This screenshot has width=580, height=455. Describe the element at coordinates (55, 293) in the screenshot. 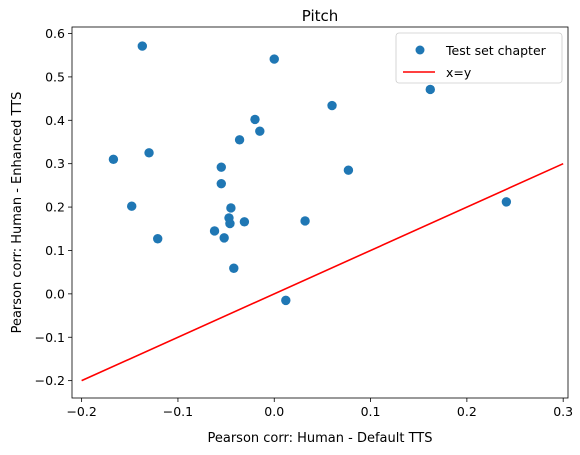

I see `y-tick-label: 0.0` at that location.